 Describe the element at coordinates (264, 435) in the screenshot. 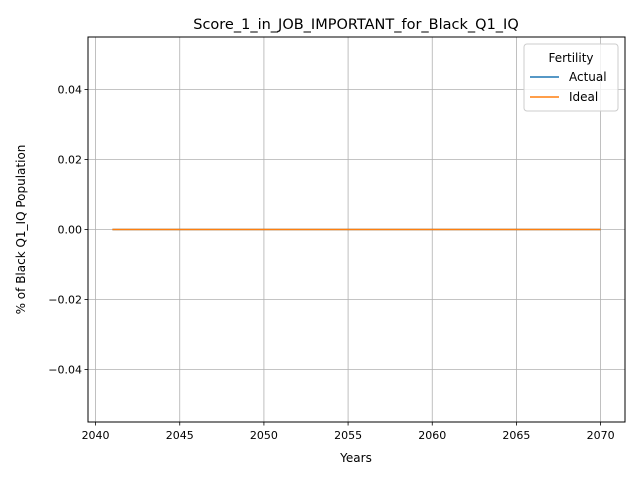

I see `x-tick-label: 2050` at that location.